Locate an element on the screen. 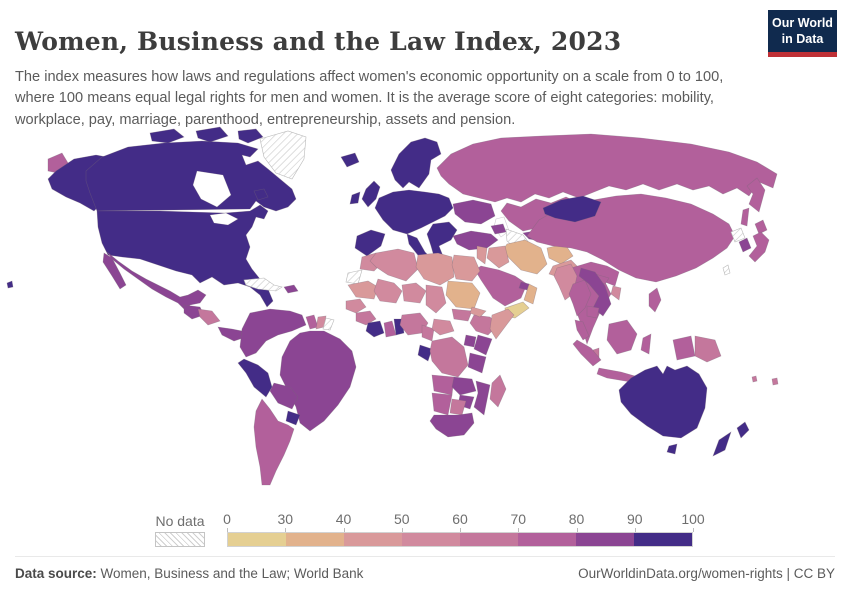 This screenshot has height=600, width=850. region-botswana is located at coordinates (458, 407).